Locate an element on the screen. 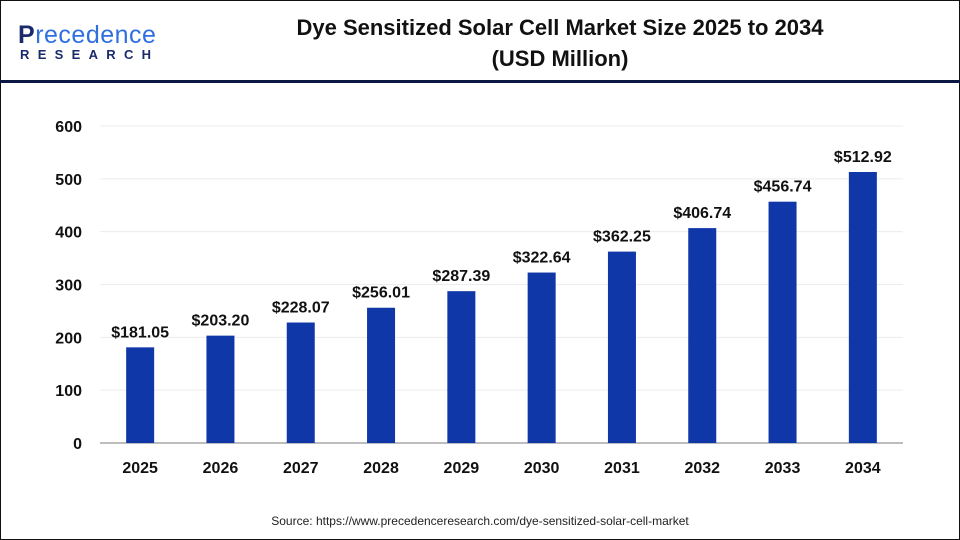 Image resolution: width=960 pixels, height=540 pixels. header-divider is located at coordinates (480, 81).